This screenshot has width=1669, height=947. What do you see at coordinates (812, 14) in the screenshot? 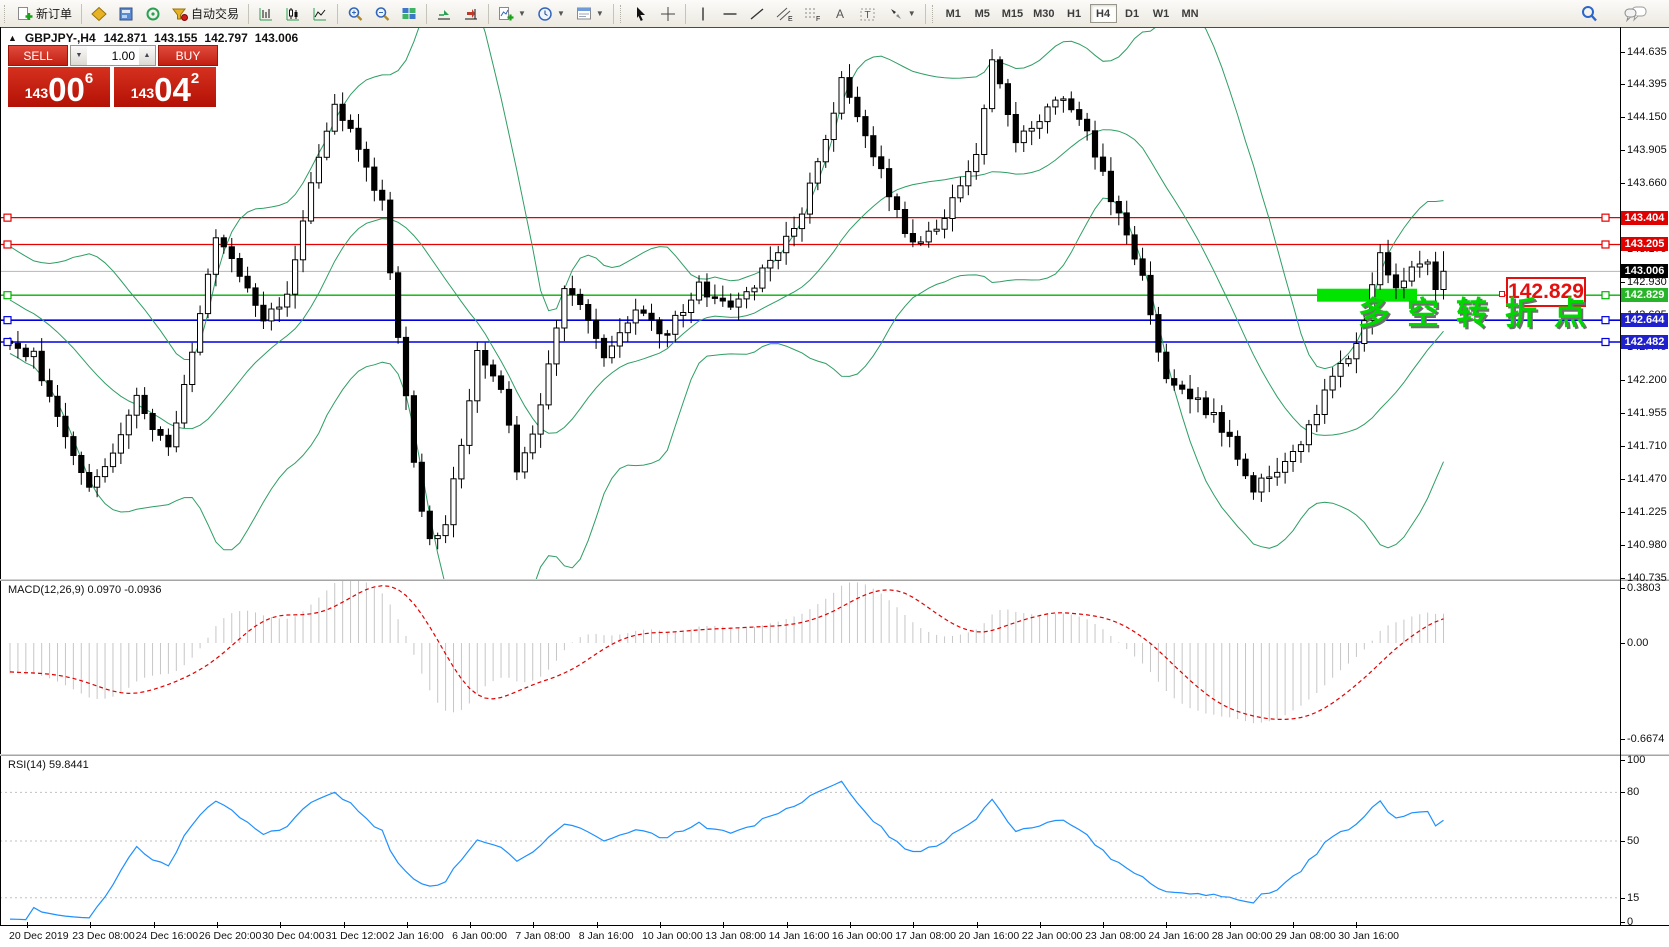
I see `fibonacci-button: F` at bounding box center [812, 14].